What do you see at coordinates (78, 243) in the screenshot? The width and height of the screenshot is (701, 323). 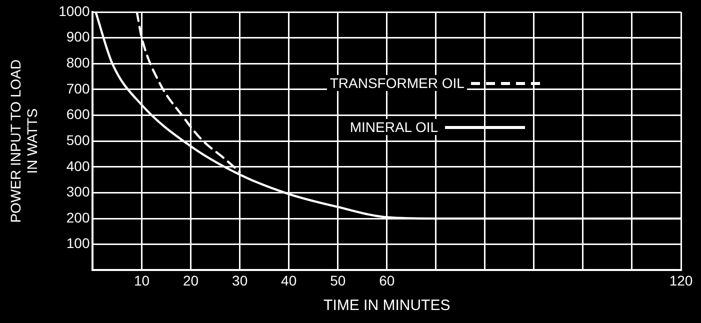 I see `y-tick-label: 100` at bounding box center [78, 243].